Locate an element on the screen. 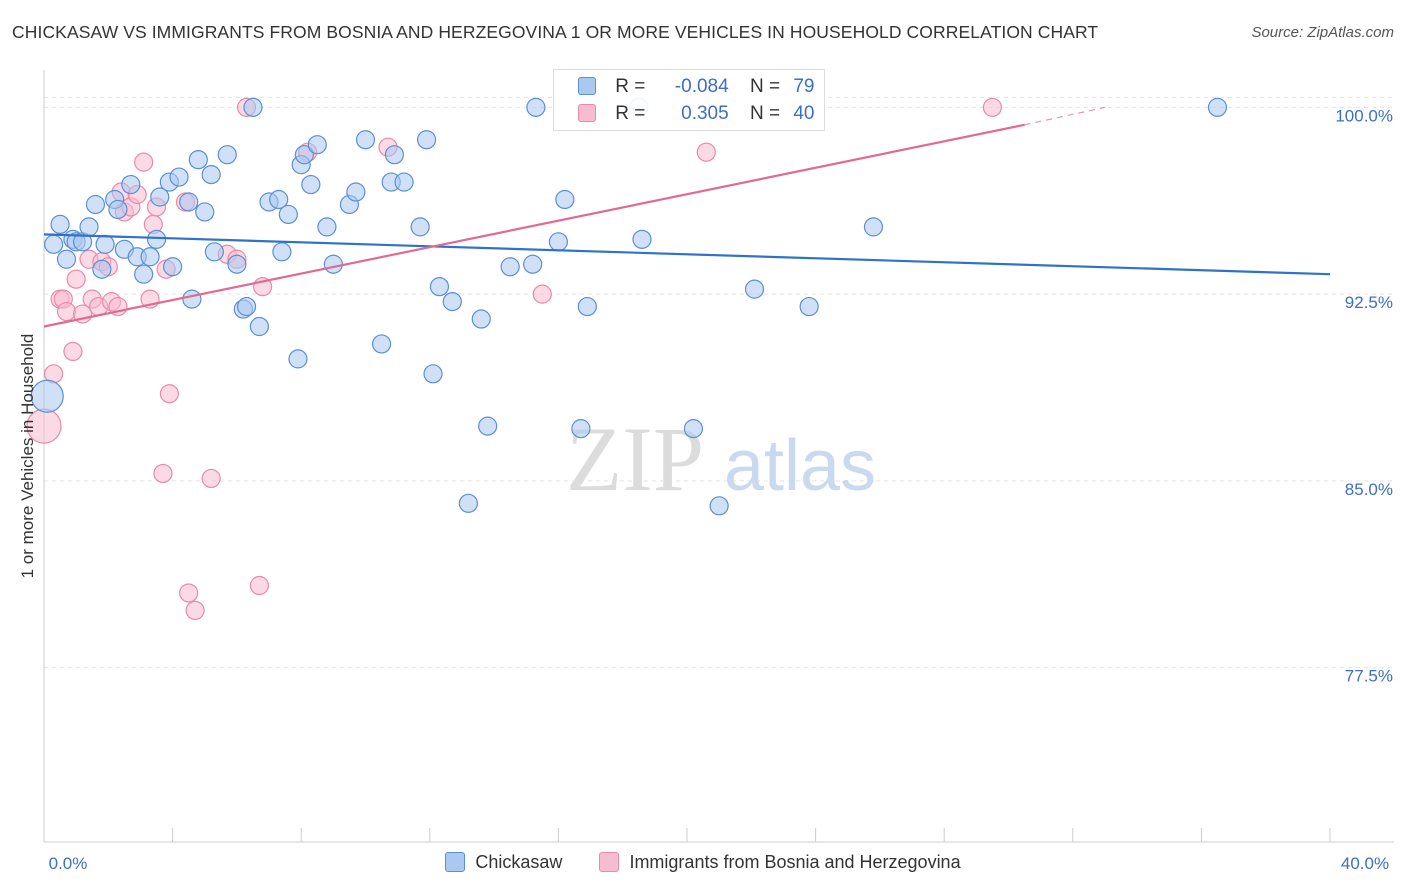 The height and width of the screenshot is (892, 1406). y-tick-label: 92.5% is located at coordinates (1369, 302).